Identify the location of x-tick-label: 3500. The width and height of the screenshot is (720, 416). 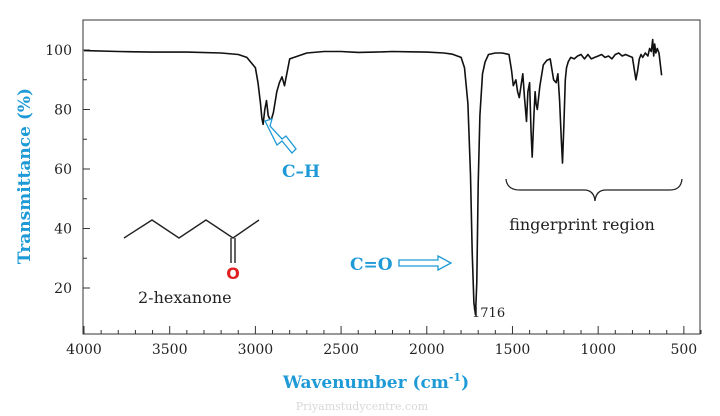
(170, 350).